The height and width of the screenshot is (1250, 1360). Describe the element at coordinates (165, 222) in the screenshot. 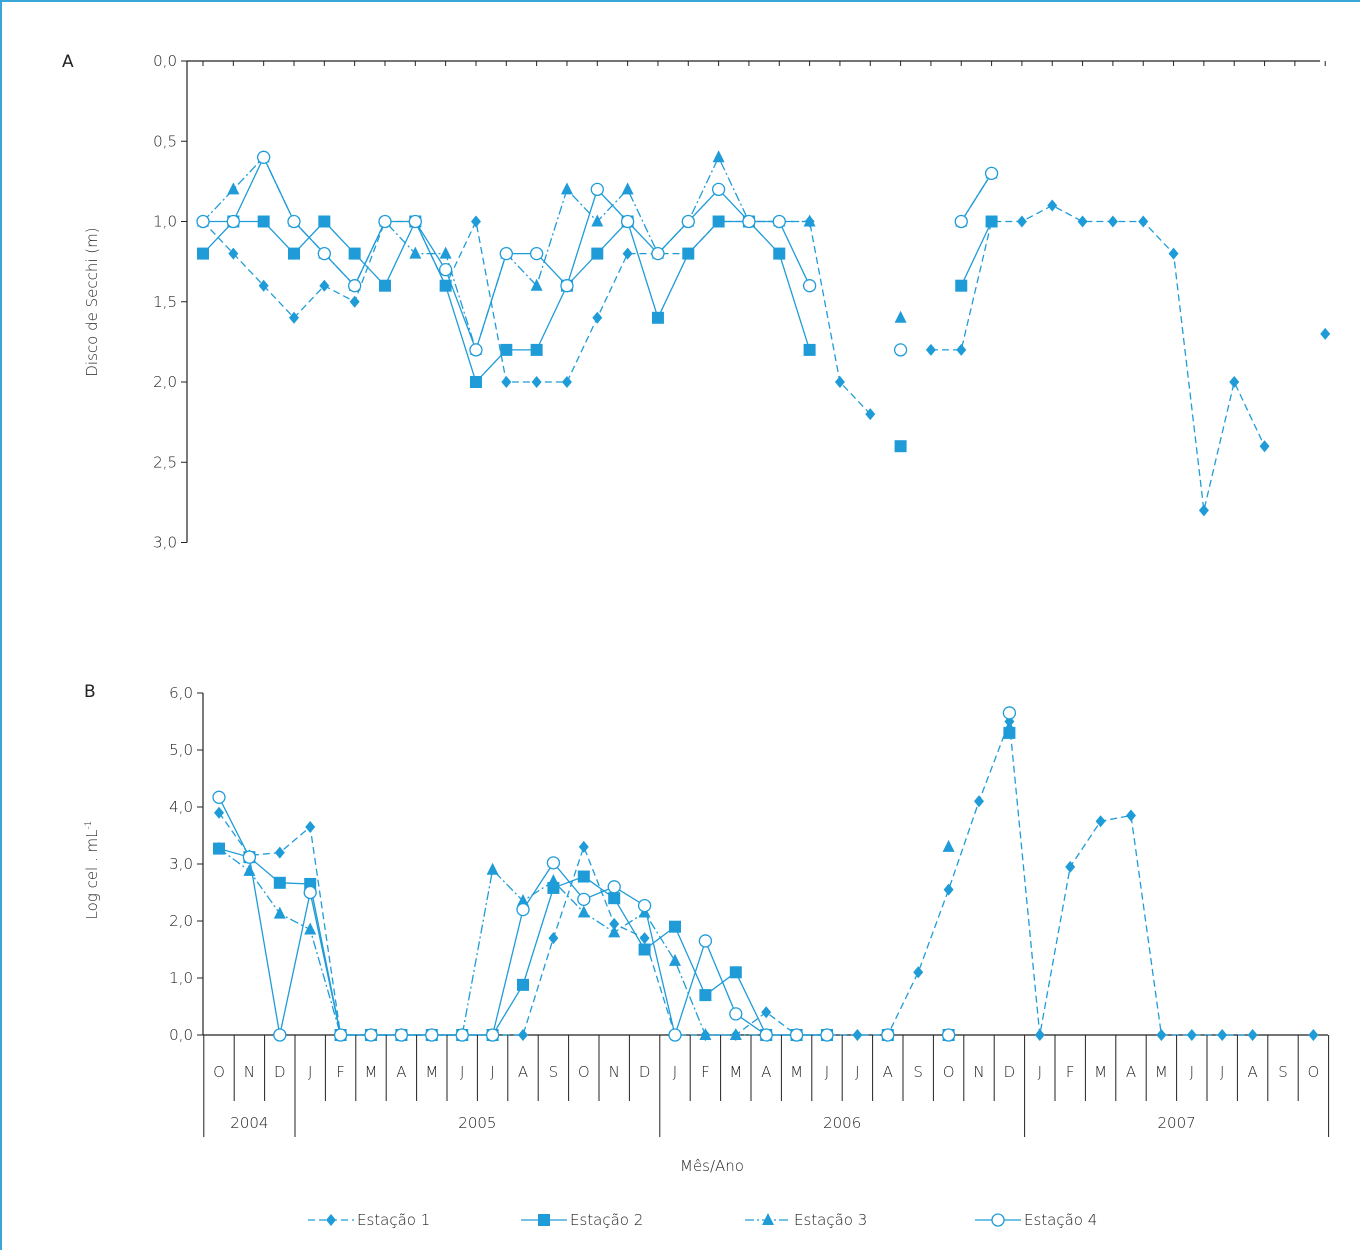

I see `y-tick-label-a: 1,0` at that location.